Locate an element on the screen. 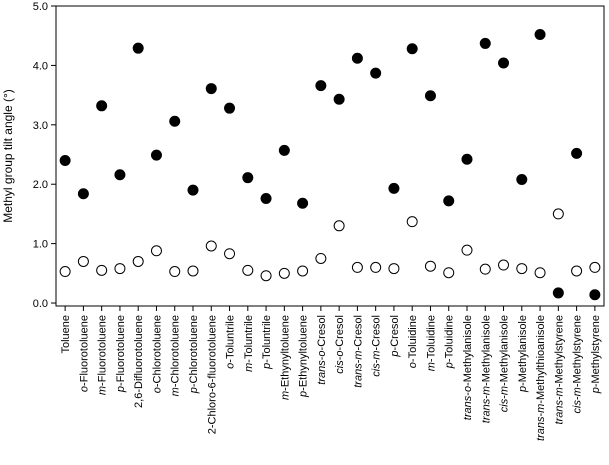  x-category-label: 2-Chloro-6-fluorotoluene is located at coordinates (212, 374).